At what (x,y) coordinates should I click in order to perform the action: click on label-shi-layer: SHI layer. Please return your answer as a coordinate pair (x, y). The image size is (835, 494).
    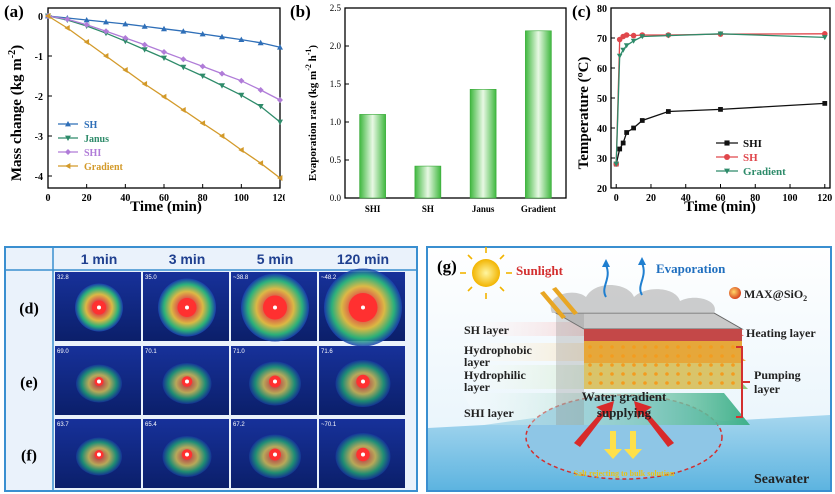
    Looking at the image, I should click on (489, 413).